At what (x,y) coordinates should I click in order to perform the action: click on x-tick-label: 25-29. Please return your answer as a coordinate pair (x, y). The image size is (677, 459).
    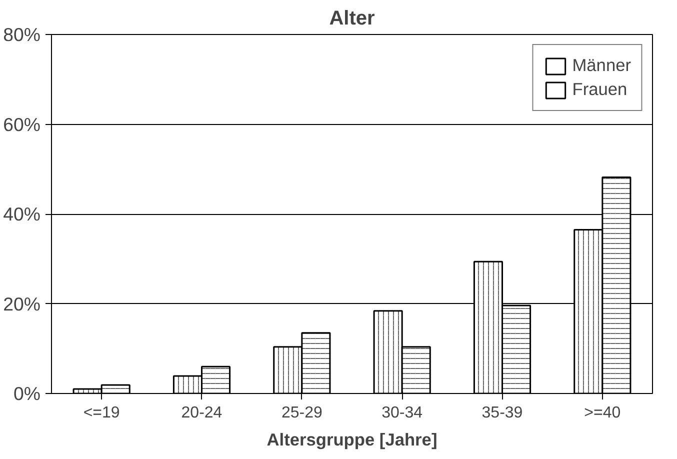
    Looking at the image, I should click on (301, 413).